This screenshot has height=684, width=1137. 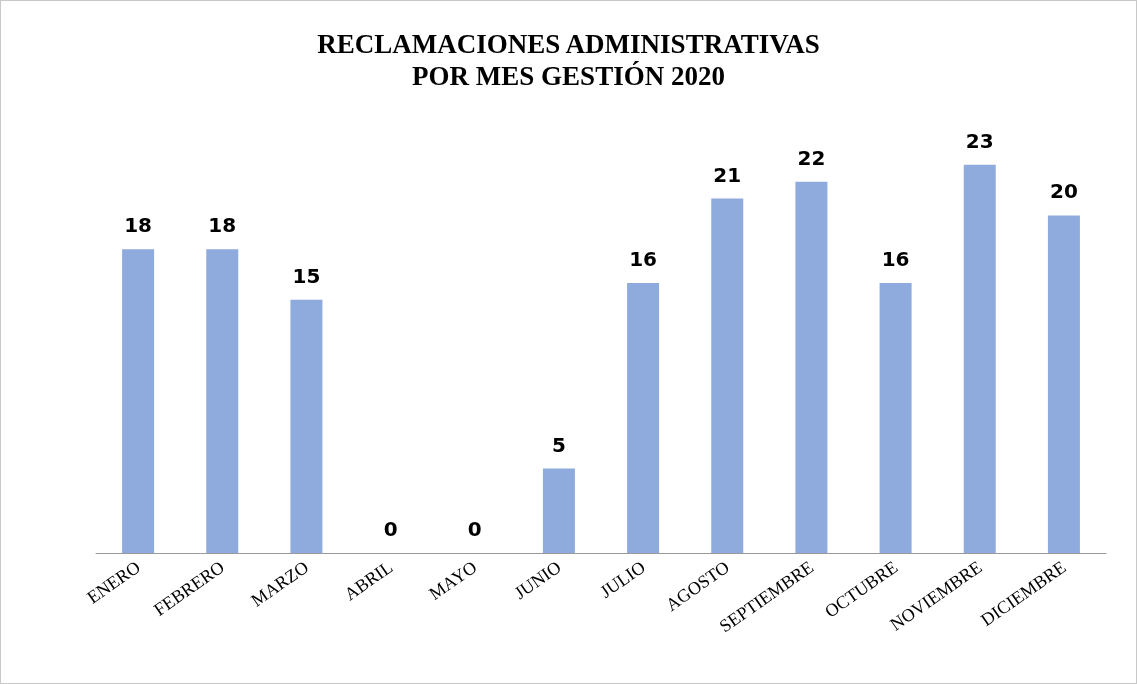 I want to click on chart-title: RECLAMACIONES ADMINISTRATIVAS POR MES GESTIÓN 2020, so click(x=568, y=60).